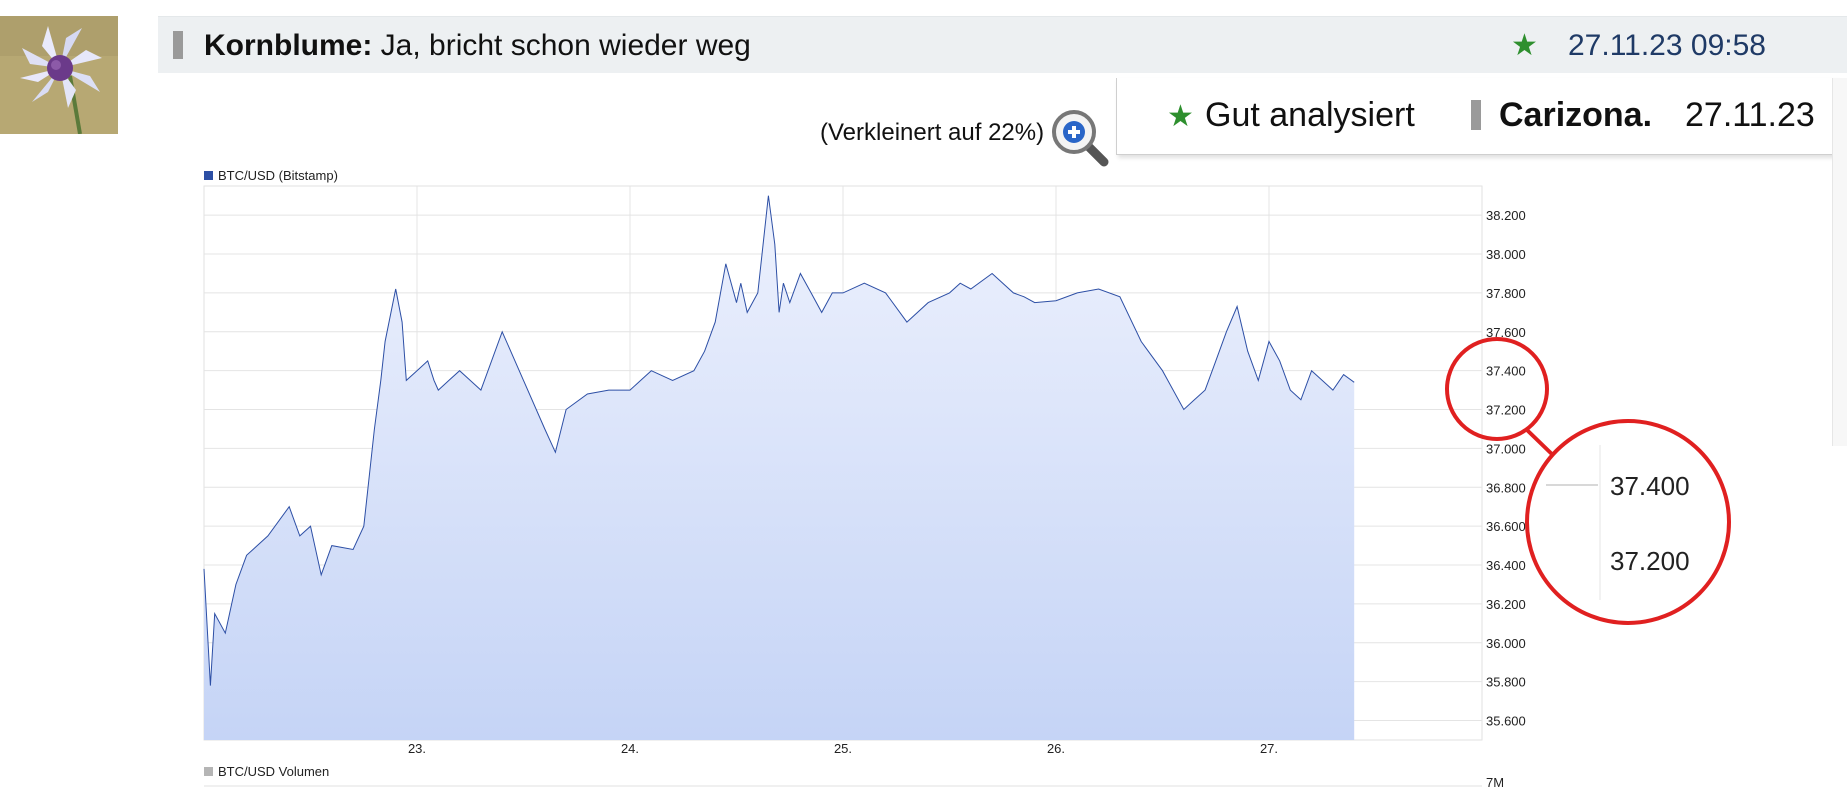  I want to click on volume-tick-label: 7M, so click(1495, 781).